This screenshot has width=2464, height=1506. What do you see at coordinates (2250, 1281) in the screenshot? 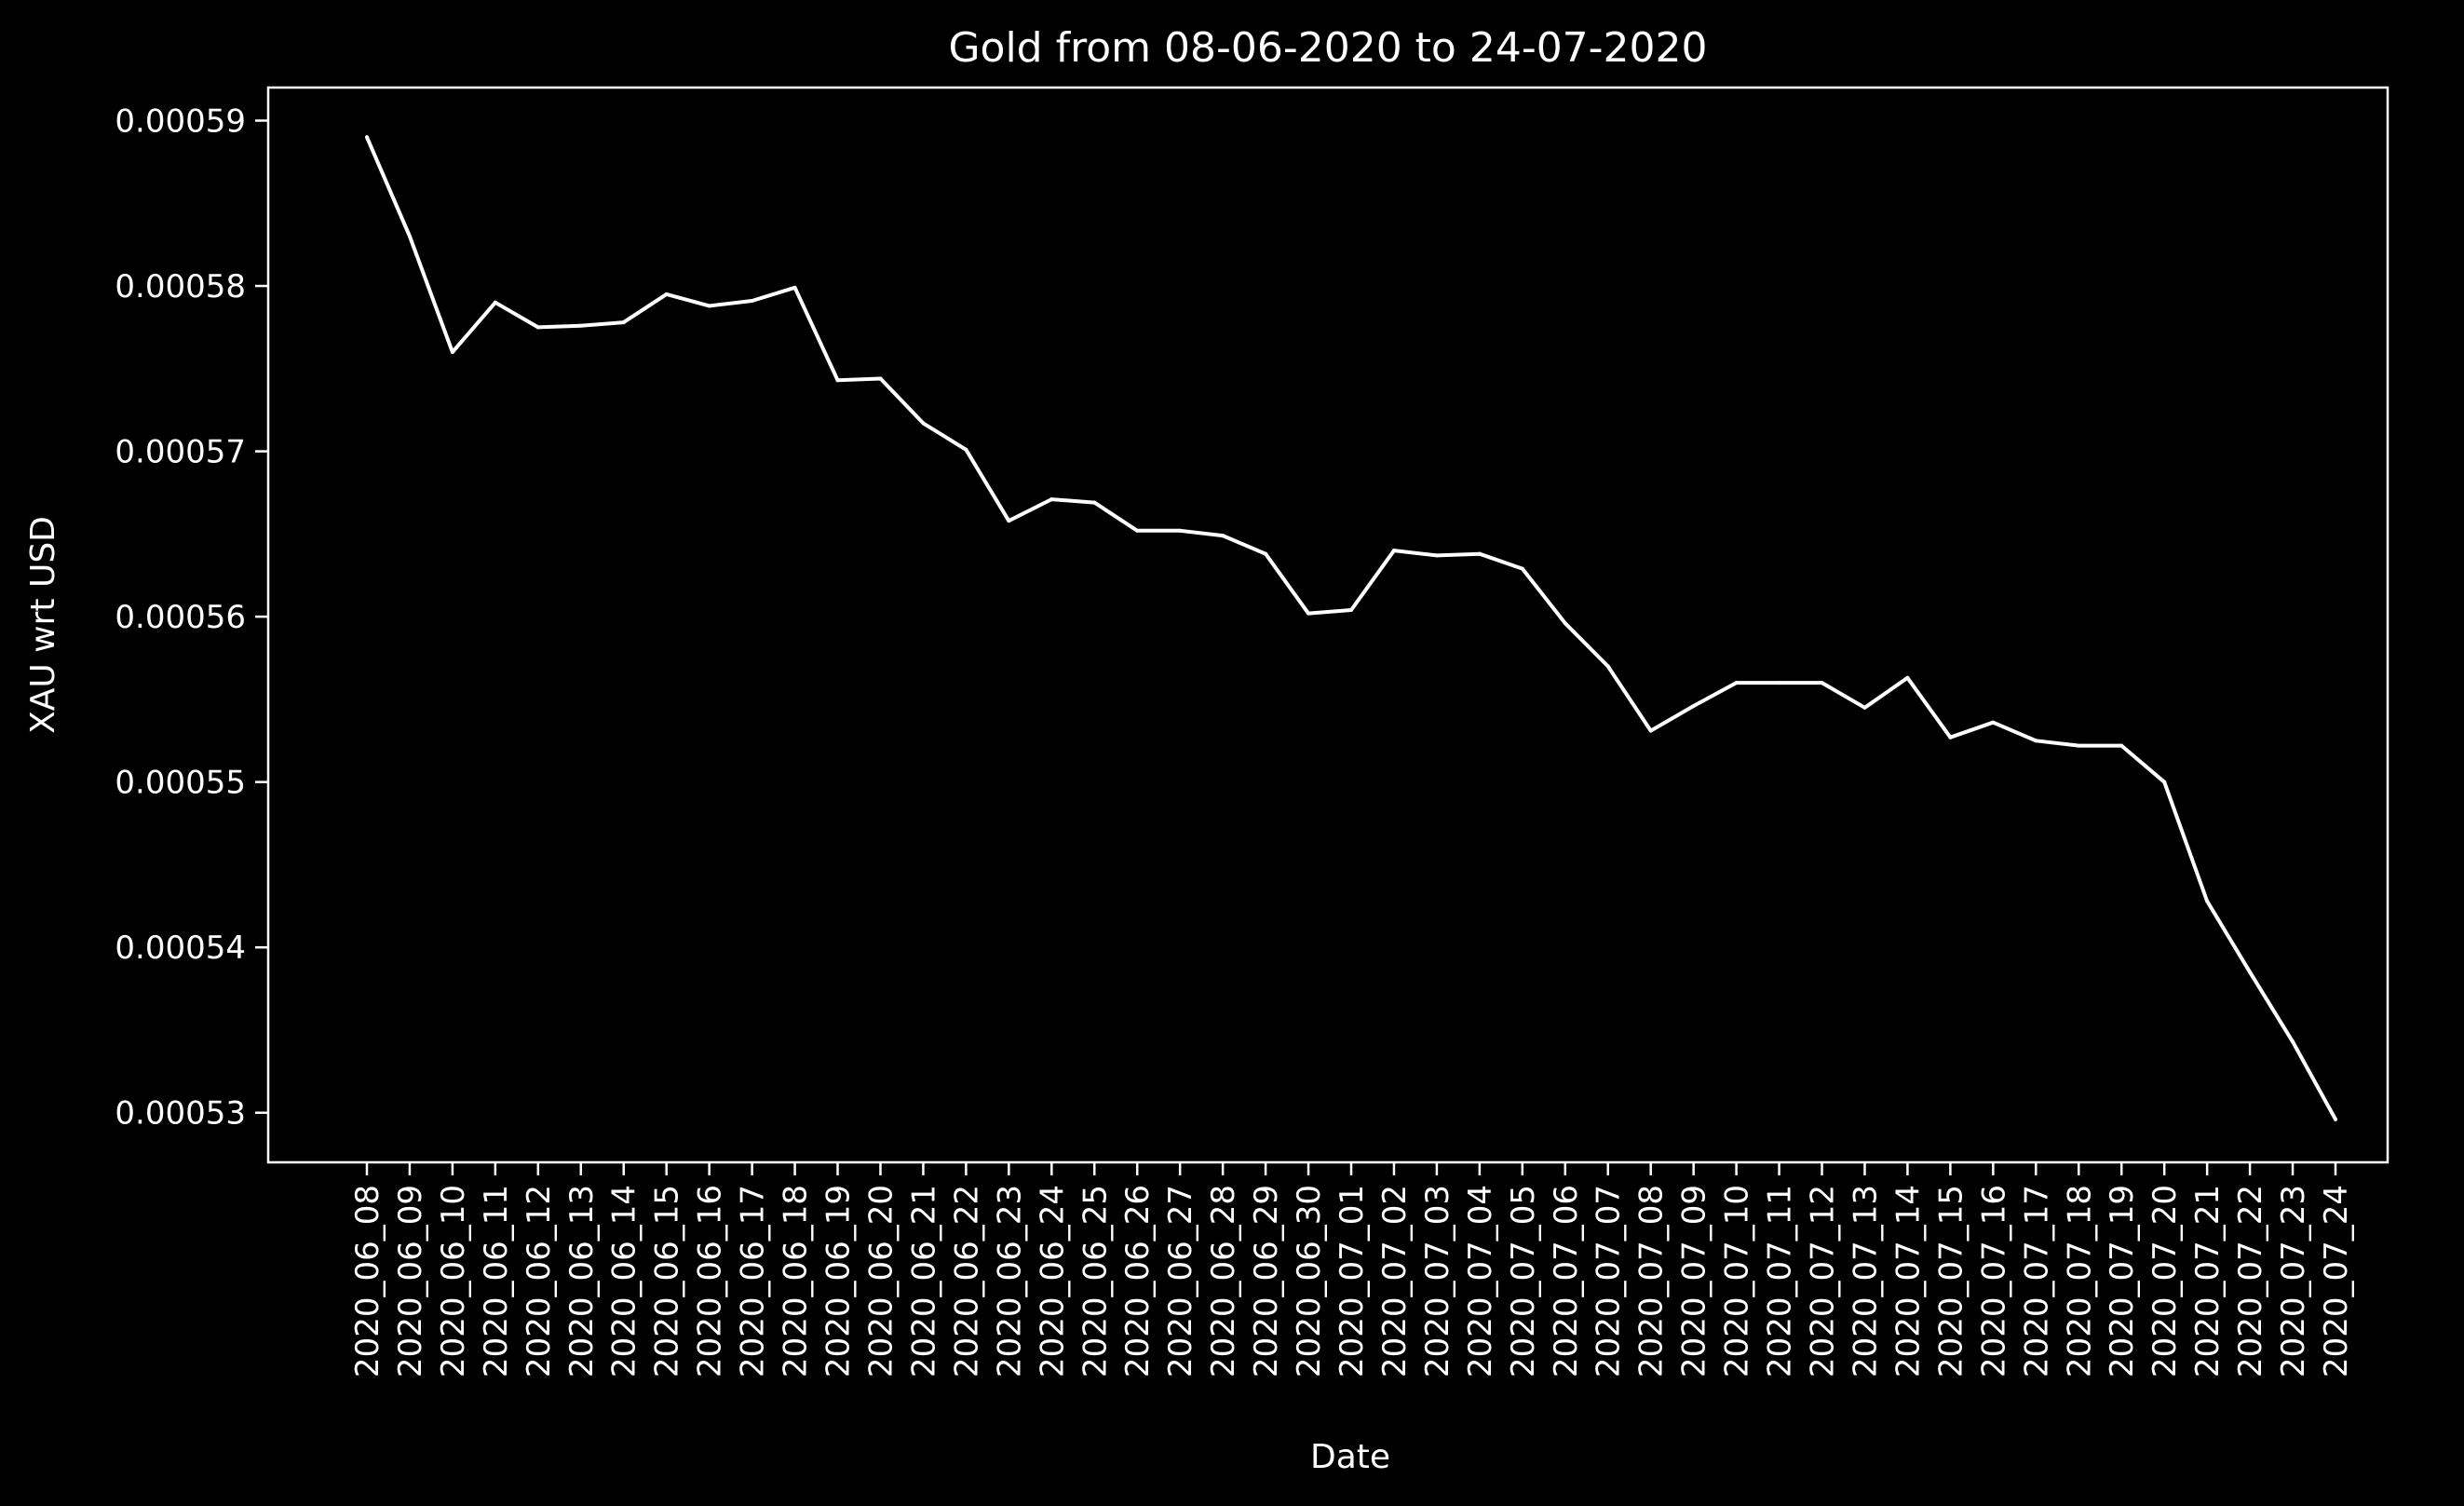
I see `x-tick-label: 2020_07_22` at bounding box center [2250, 1281].